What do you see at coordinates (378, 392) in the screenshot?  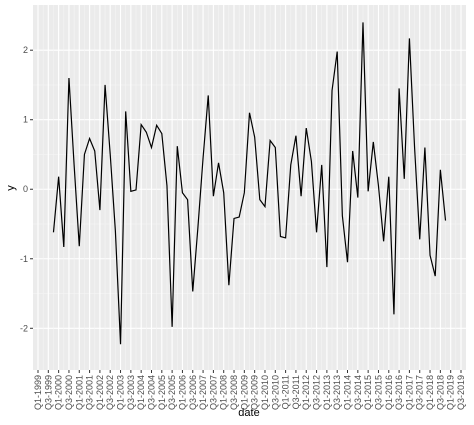 I see `x-tick-label: Q3-2015` at bounding box center [378, 392].